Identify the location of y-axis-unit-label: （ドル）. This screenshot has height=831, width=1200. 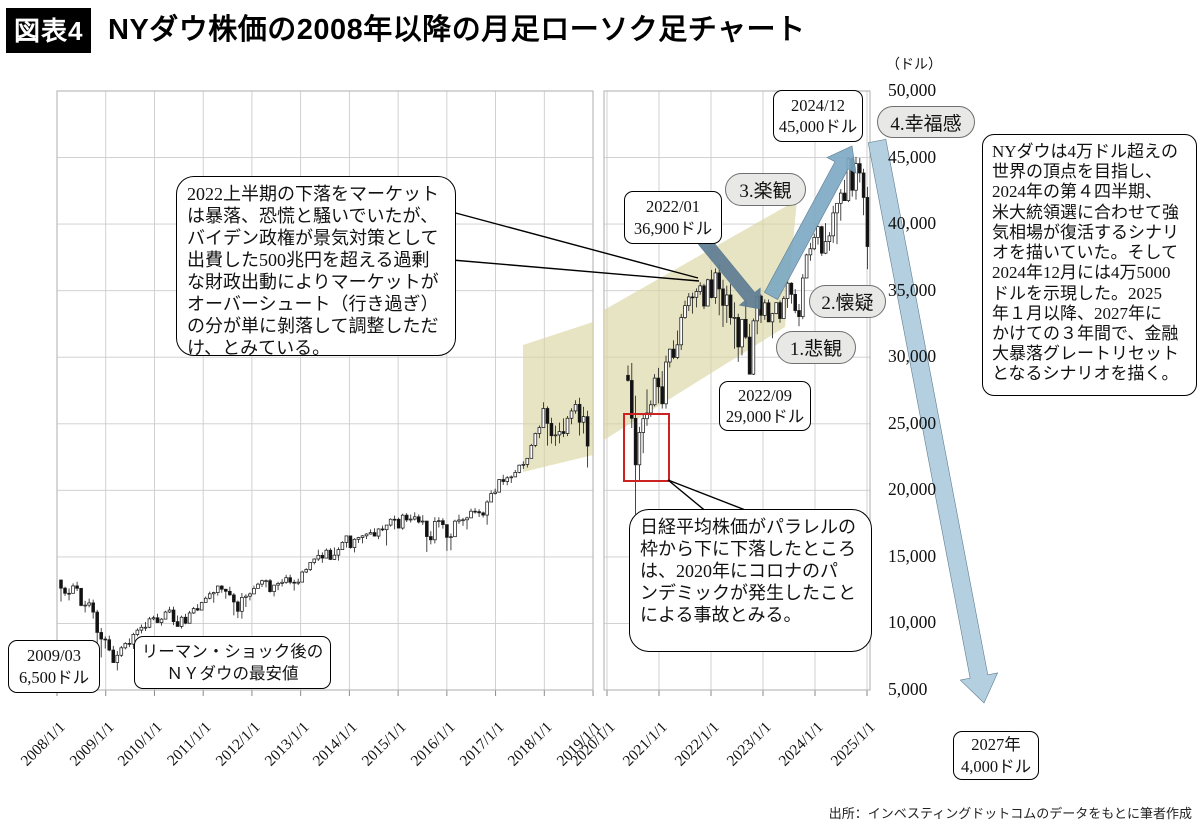
(914, 65).